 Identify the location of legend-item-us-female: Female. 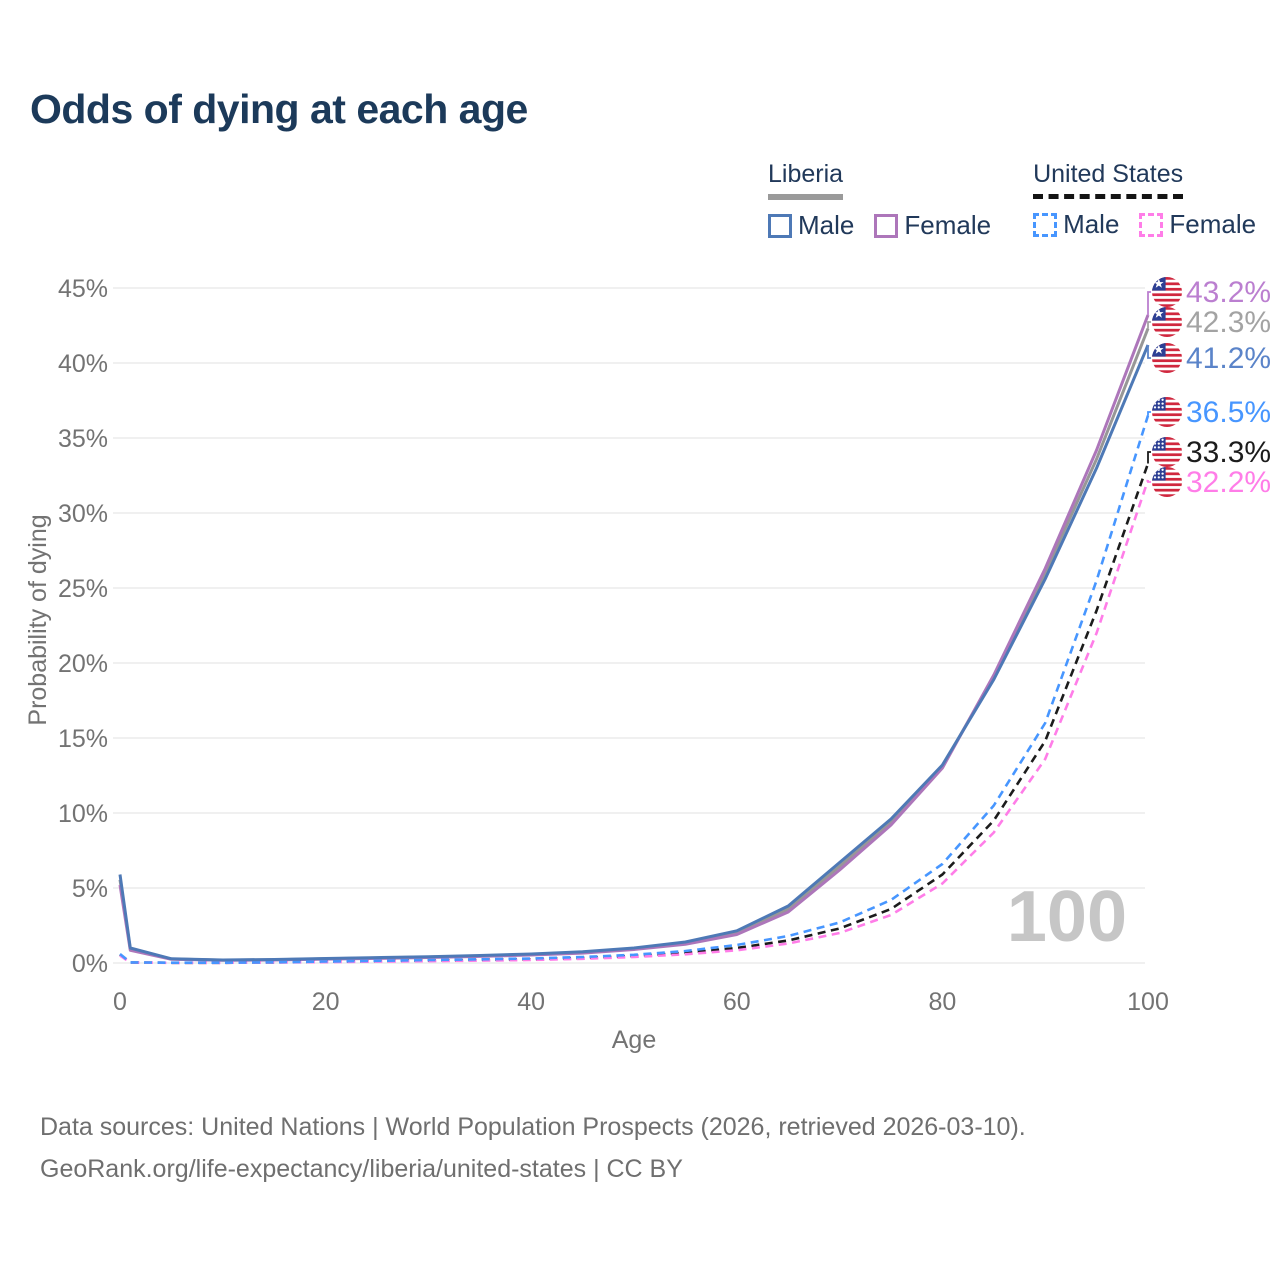
(1197, 224).